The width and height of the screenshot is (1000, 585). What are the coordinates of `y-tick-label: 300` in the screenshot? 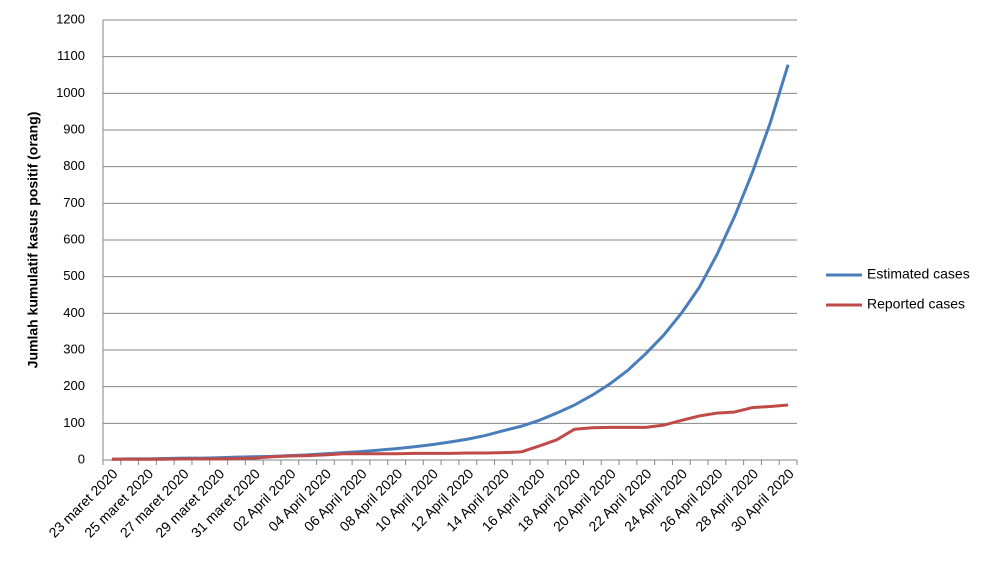 It's located at (74, 348).